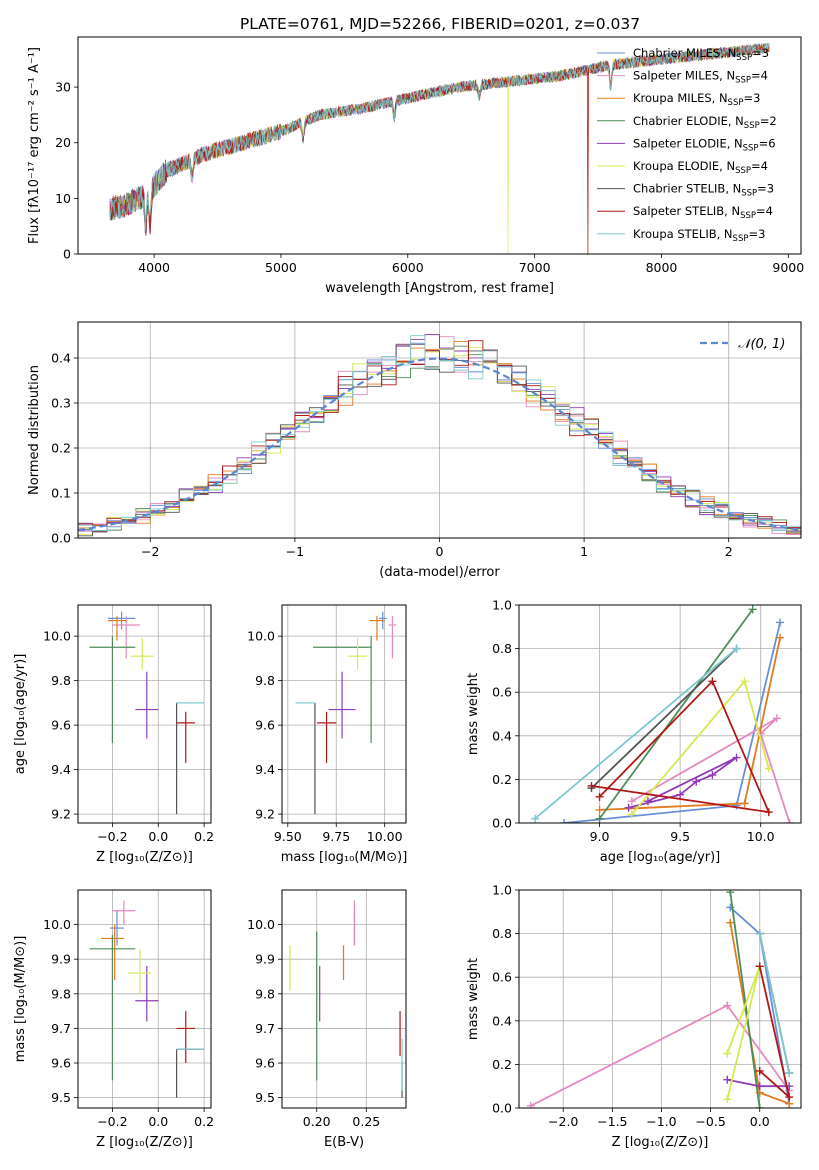 The height and width of the screenshot is (1170, 819). What do you see at coordinates (61, 725) in the screenshot?
I see `age_vs_Z-ytick-label: 9.6` at bounding box center [61, 725].